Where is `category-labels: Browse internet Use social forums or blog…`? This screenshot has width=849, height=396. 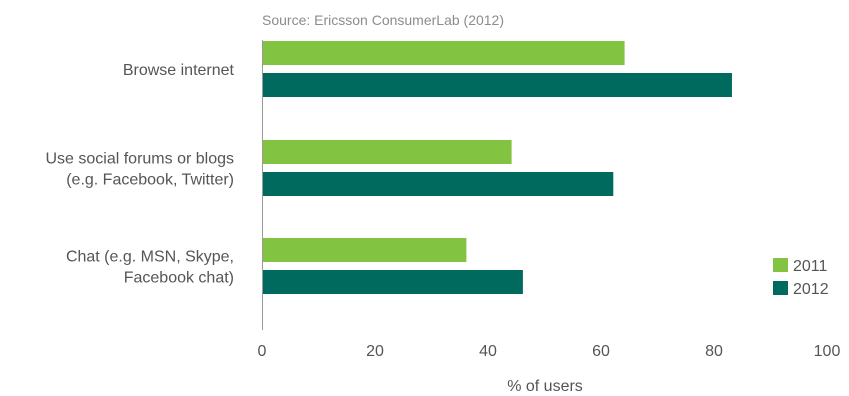
category-labels: Browse internet Use social forums or blog… is located at coordinates (139, 174).